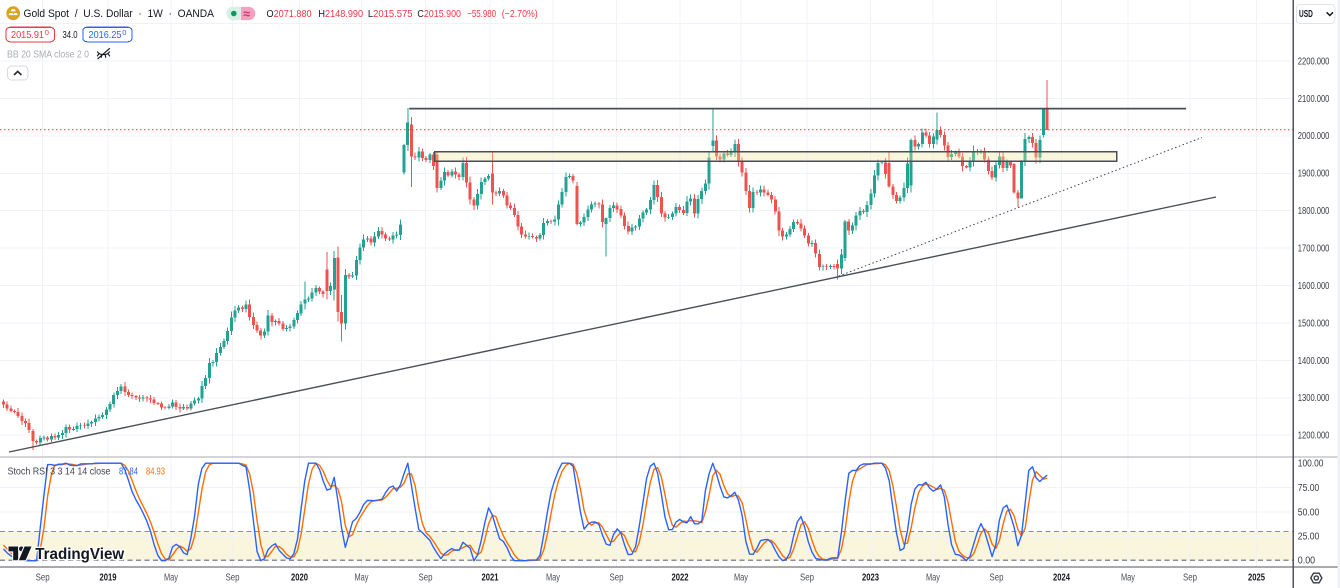 Image resolution: width=1340 pixels, height=588 pixels. Describe the element at coordinates (1311, 464) in the screenshot. I see `svg-text: 100.00` at that location.